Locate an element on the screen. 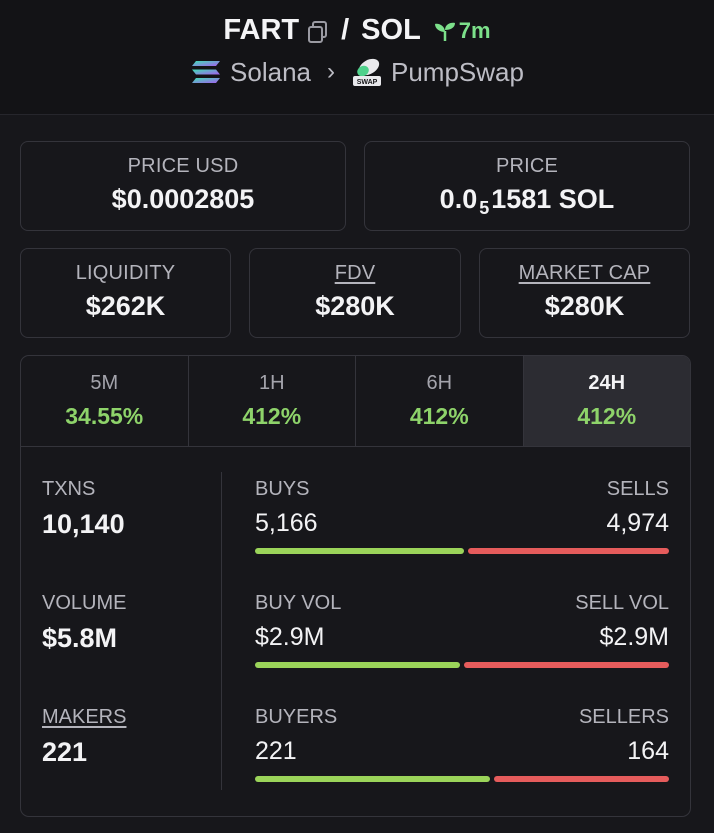 This screenshot has width=714, height=833. price-usd-label: PRICE USD is located at coordinates (183, 166).